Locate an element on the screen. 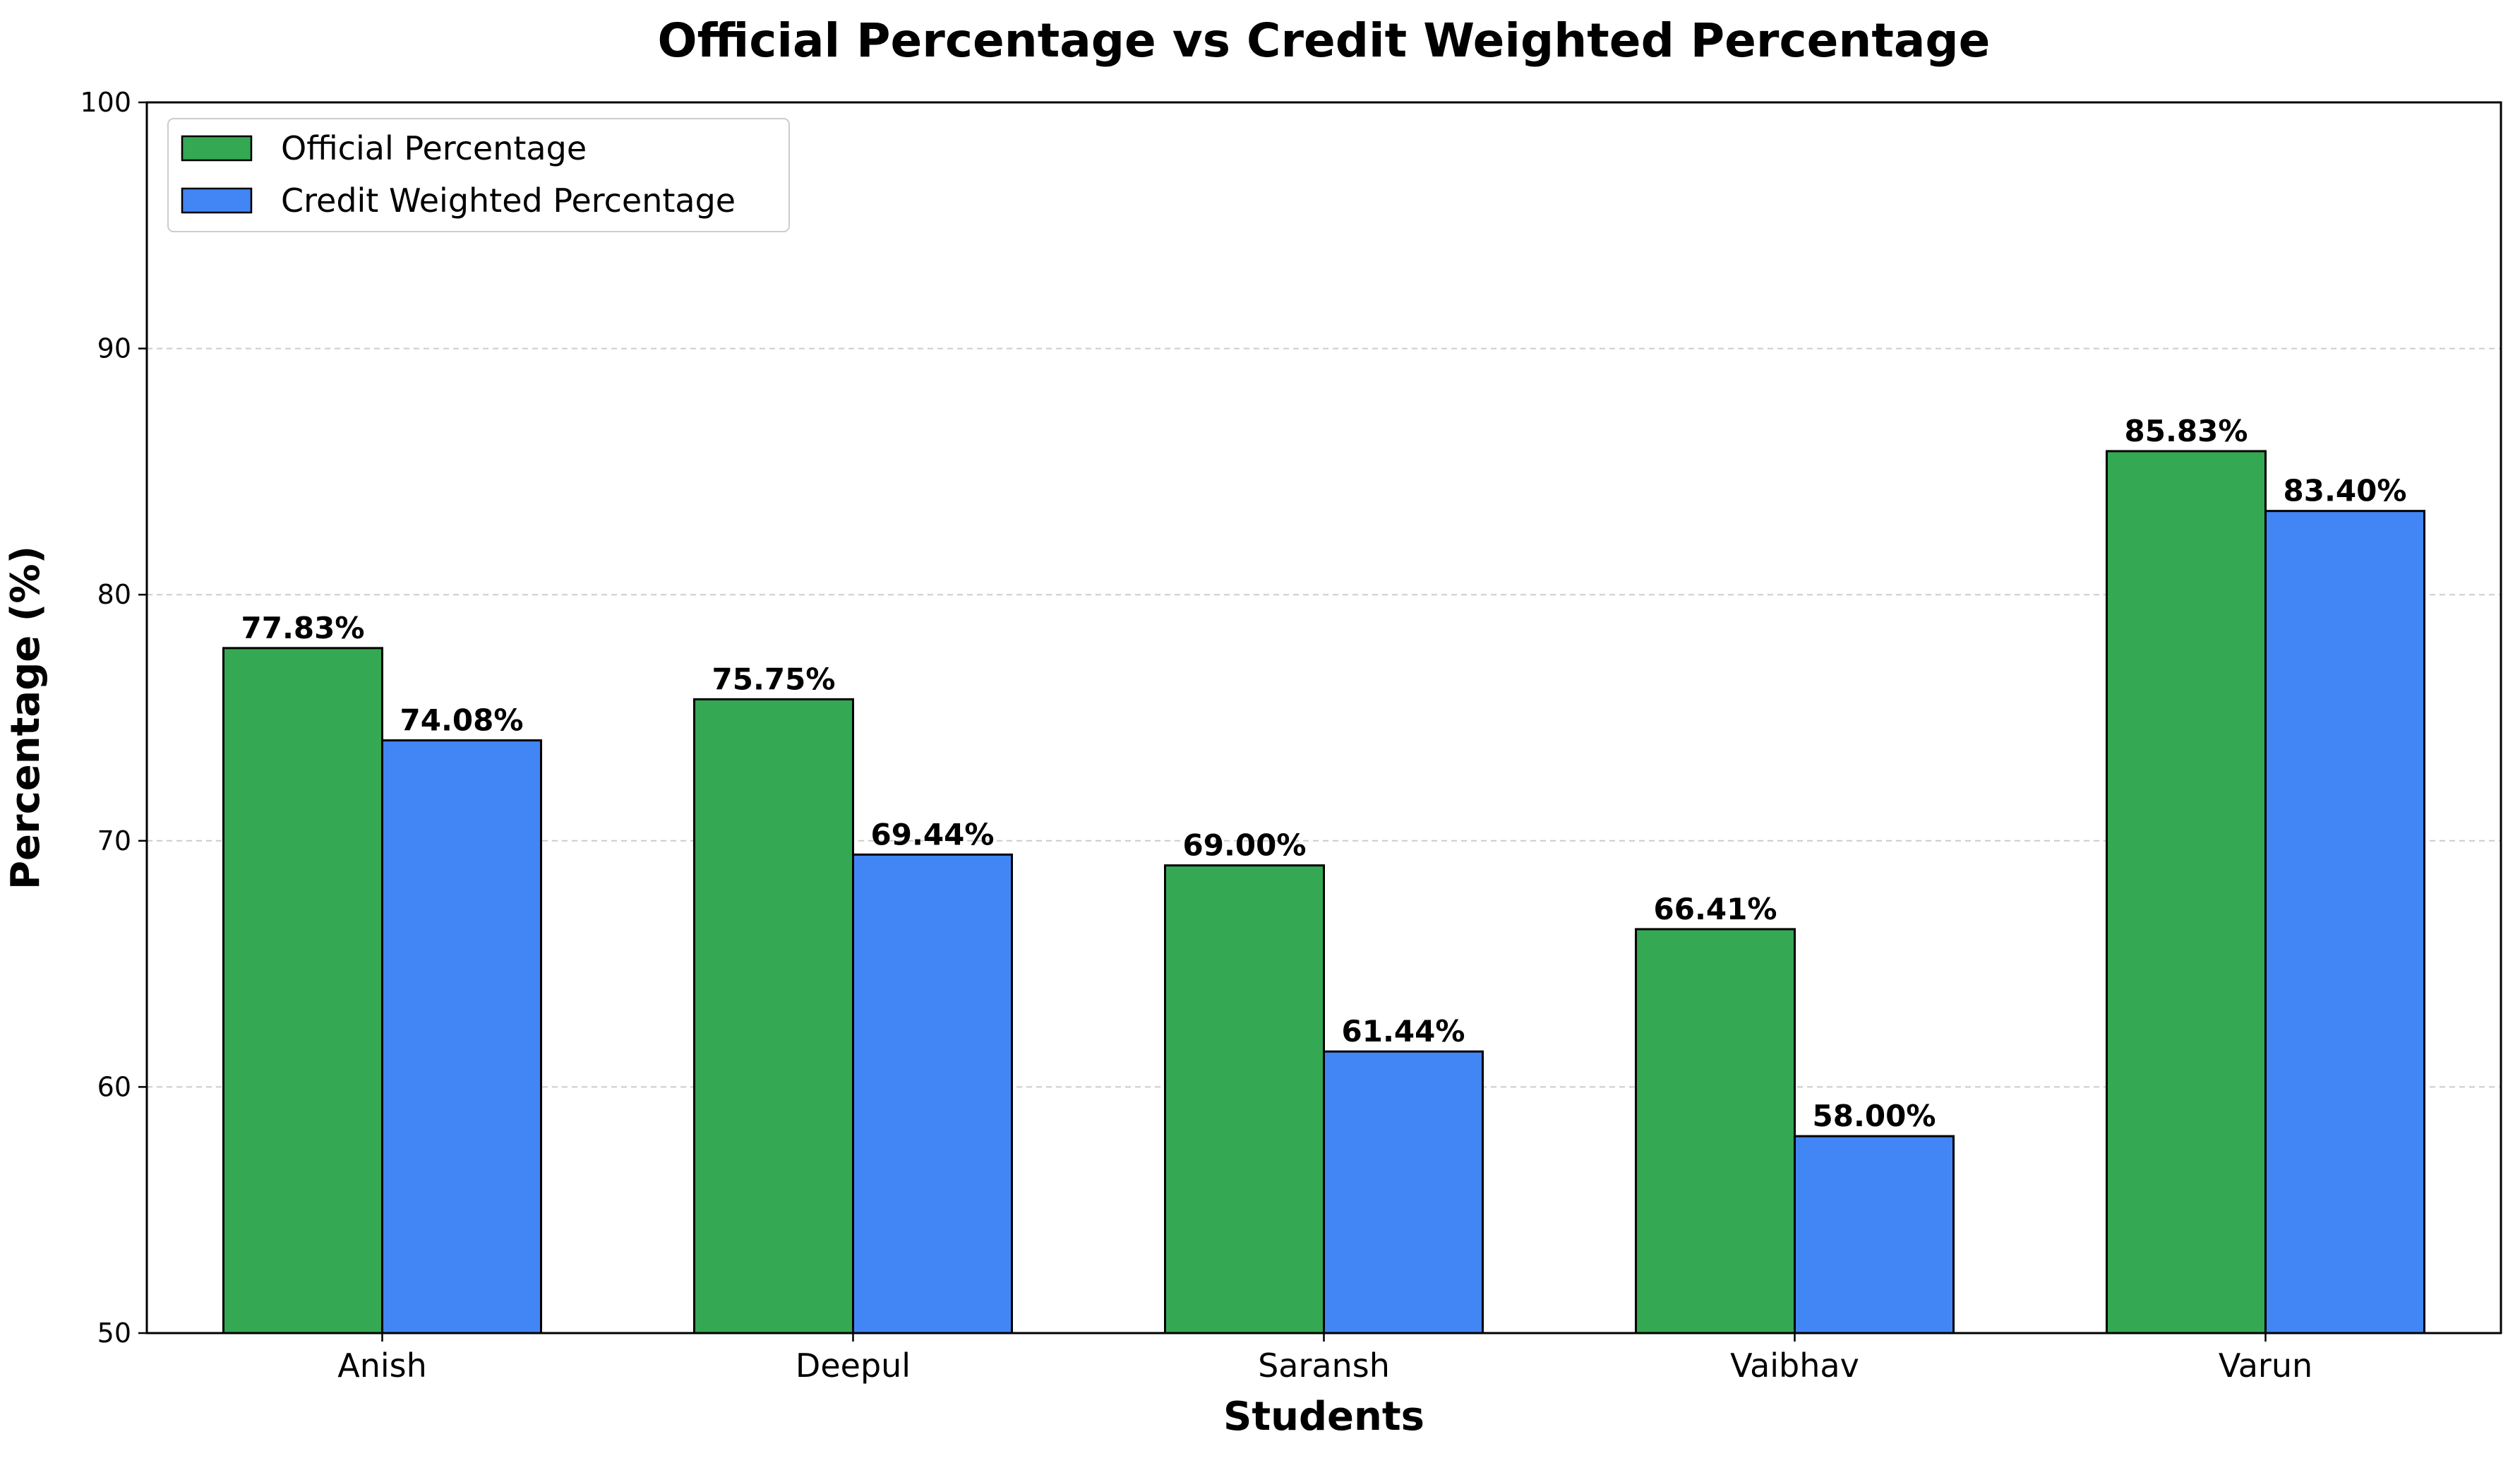 This screenshot has width=2520, height=1463. bar-value-label: 61.44% is located at coordinates (1404, 1031).